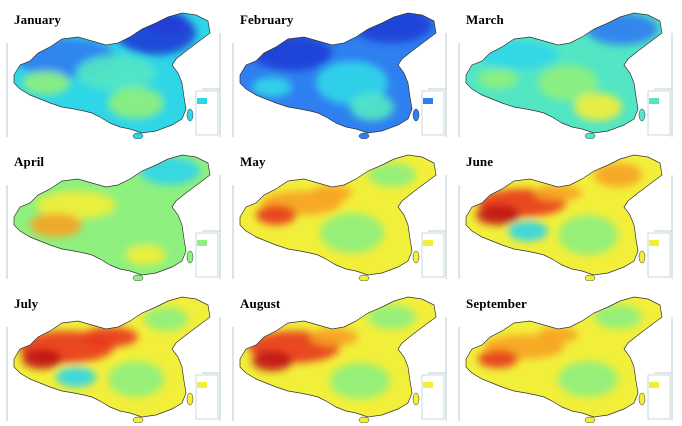  I want to click on map-panel-february: February, so click(340, 71).